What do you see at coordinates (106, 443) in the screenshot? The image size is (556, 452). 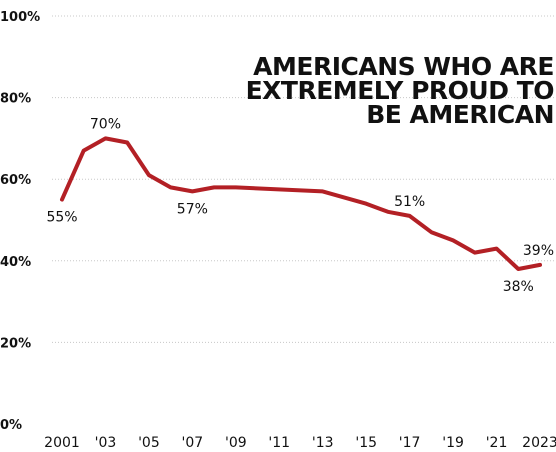 I see `x-tick-label: '03` at bounding box center [106, 443].